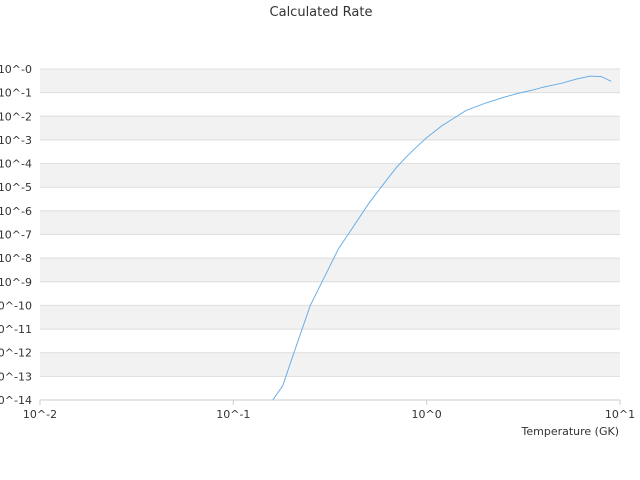 The image size is (640, 480). What do you see at coordinates (16, 258) in the screenshot?
I see `y-tick-label: 10^-8` at bounding box center [16, 258].